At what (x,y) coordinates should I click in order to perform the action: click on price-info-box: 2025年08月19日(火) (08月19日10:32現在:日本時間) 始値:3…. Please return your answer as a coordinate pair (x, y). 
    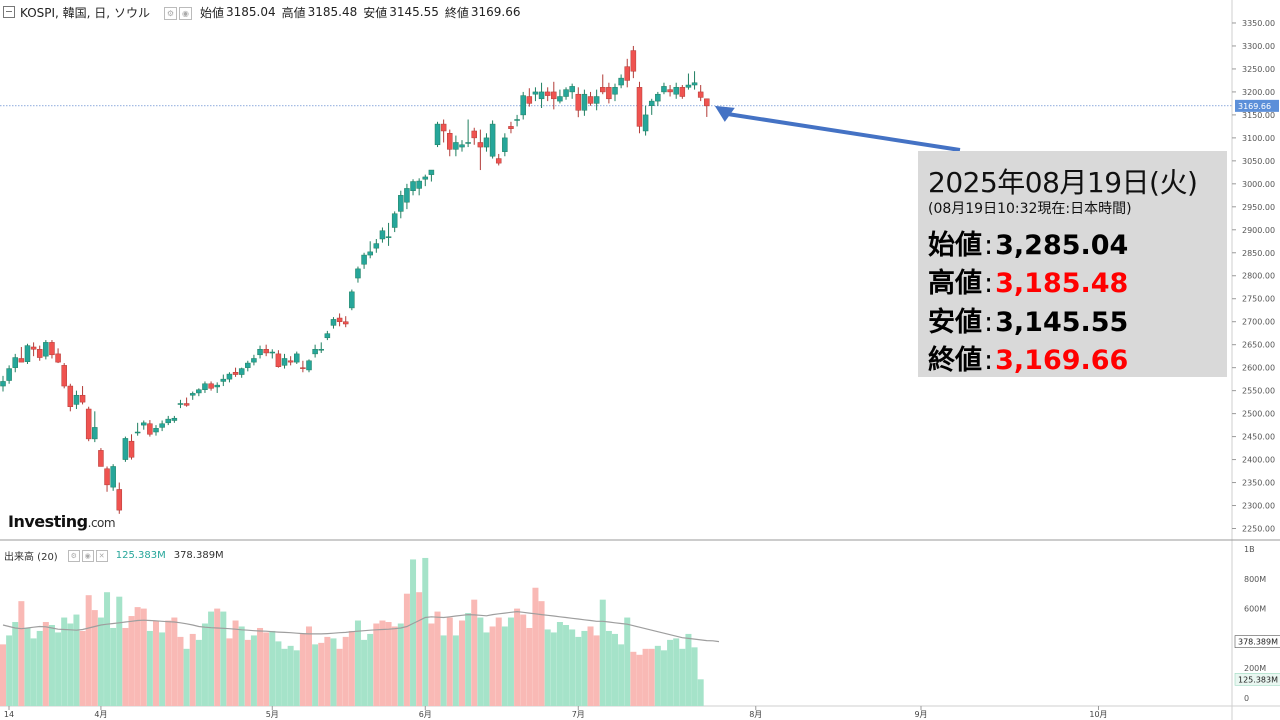
    Looking at the image, I should click on (1072, 264).